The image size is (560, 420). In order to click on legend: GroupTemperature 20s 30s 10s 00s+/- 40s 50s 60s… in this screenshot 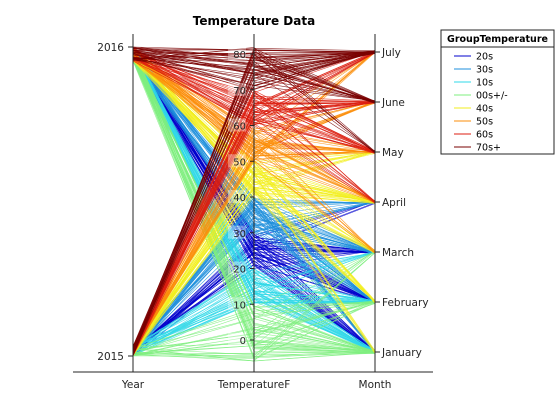, I will do `click(497, 92)`.